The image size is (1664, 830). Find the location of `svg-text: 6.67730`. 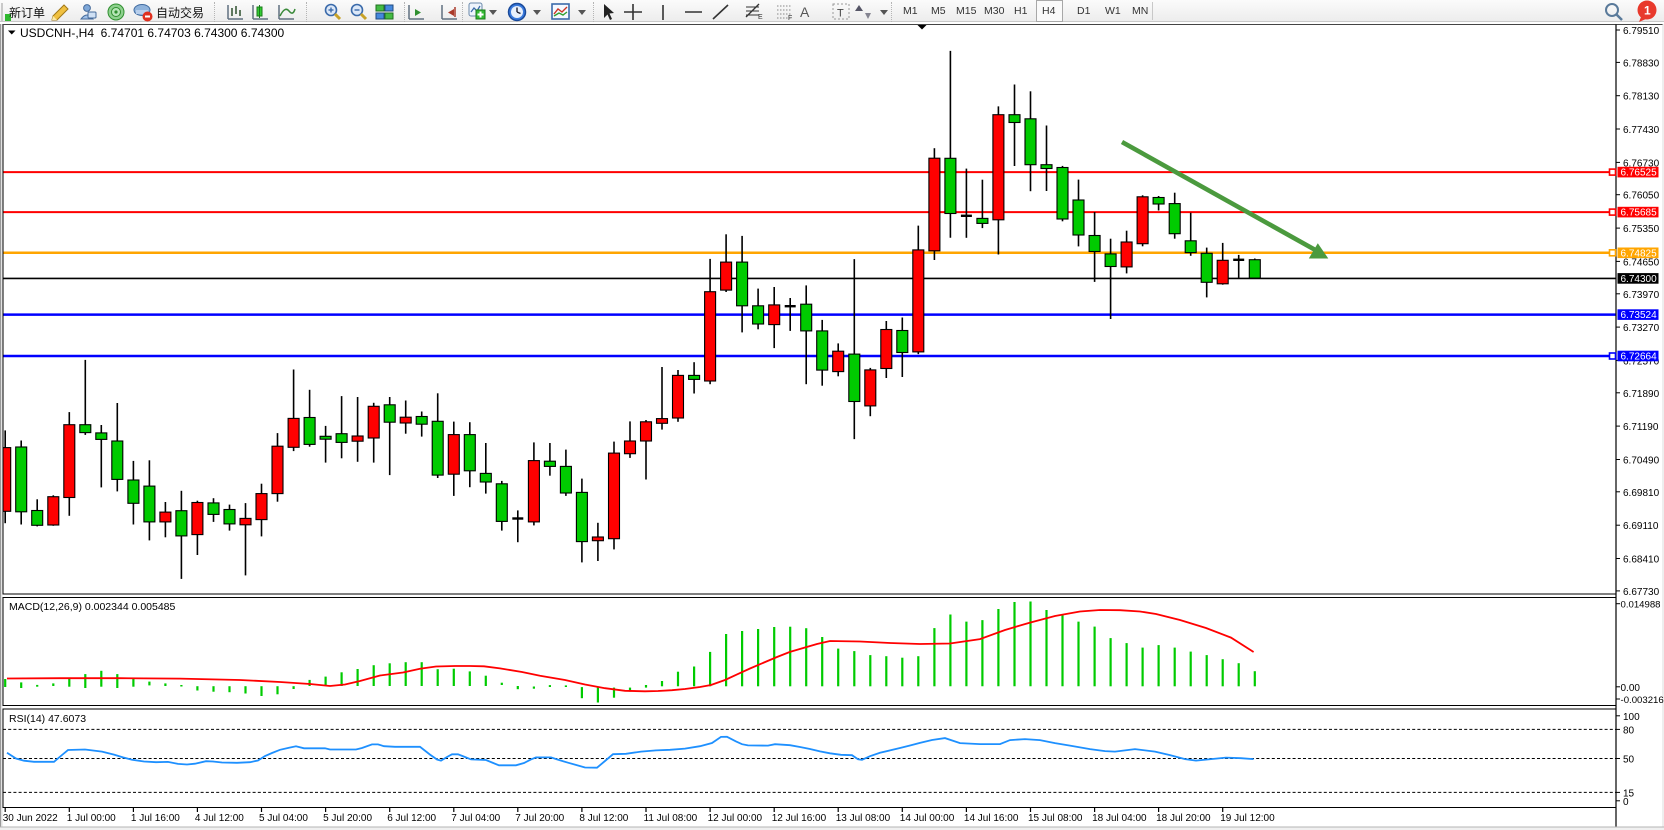

svg-text: 6.67730 is located at coordinates (1641, 592).